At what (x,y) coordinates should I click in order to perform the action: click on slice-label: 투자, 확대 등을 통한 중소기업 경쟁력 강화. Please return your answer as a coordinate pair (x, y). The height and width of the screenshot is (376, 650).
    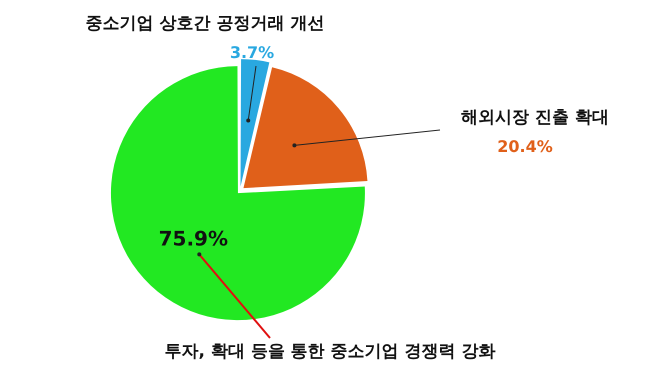
    Looking at the image, I should click on (330, 351).